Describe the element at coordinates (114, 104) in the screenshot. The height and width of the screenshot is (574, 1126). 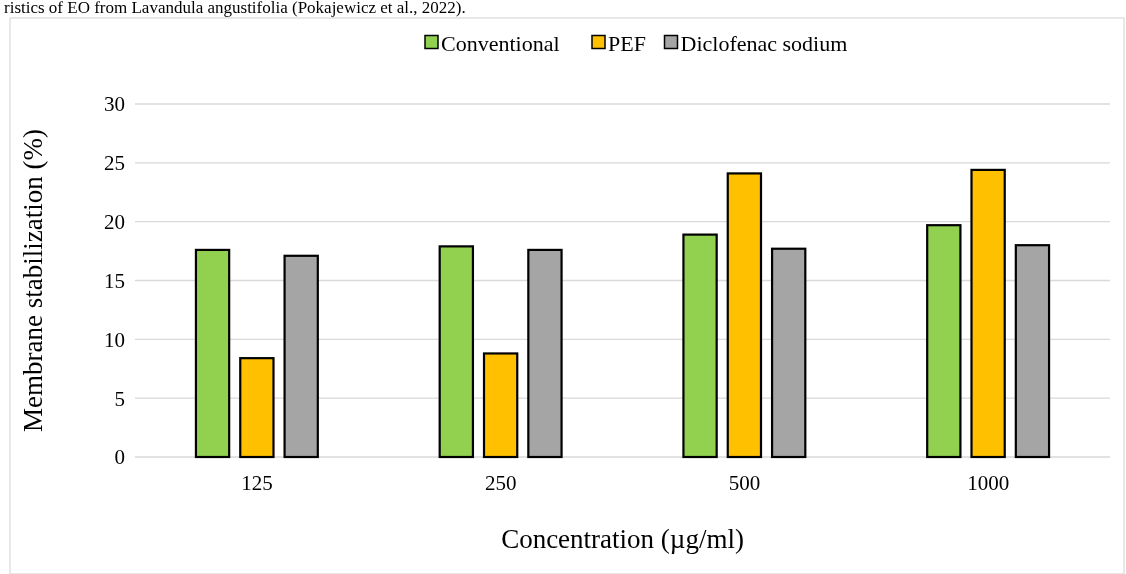
I see `y-tick-label: 30` at that location.